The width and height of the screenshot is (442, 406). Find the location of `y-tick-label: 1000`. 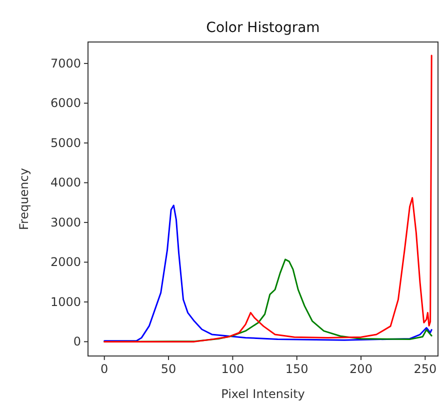

y-tick-label: 1000 is located at coordinates (65, 301).